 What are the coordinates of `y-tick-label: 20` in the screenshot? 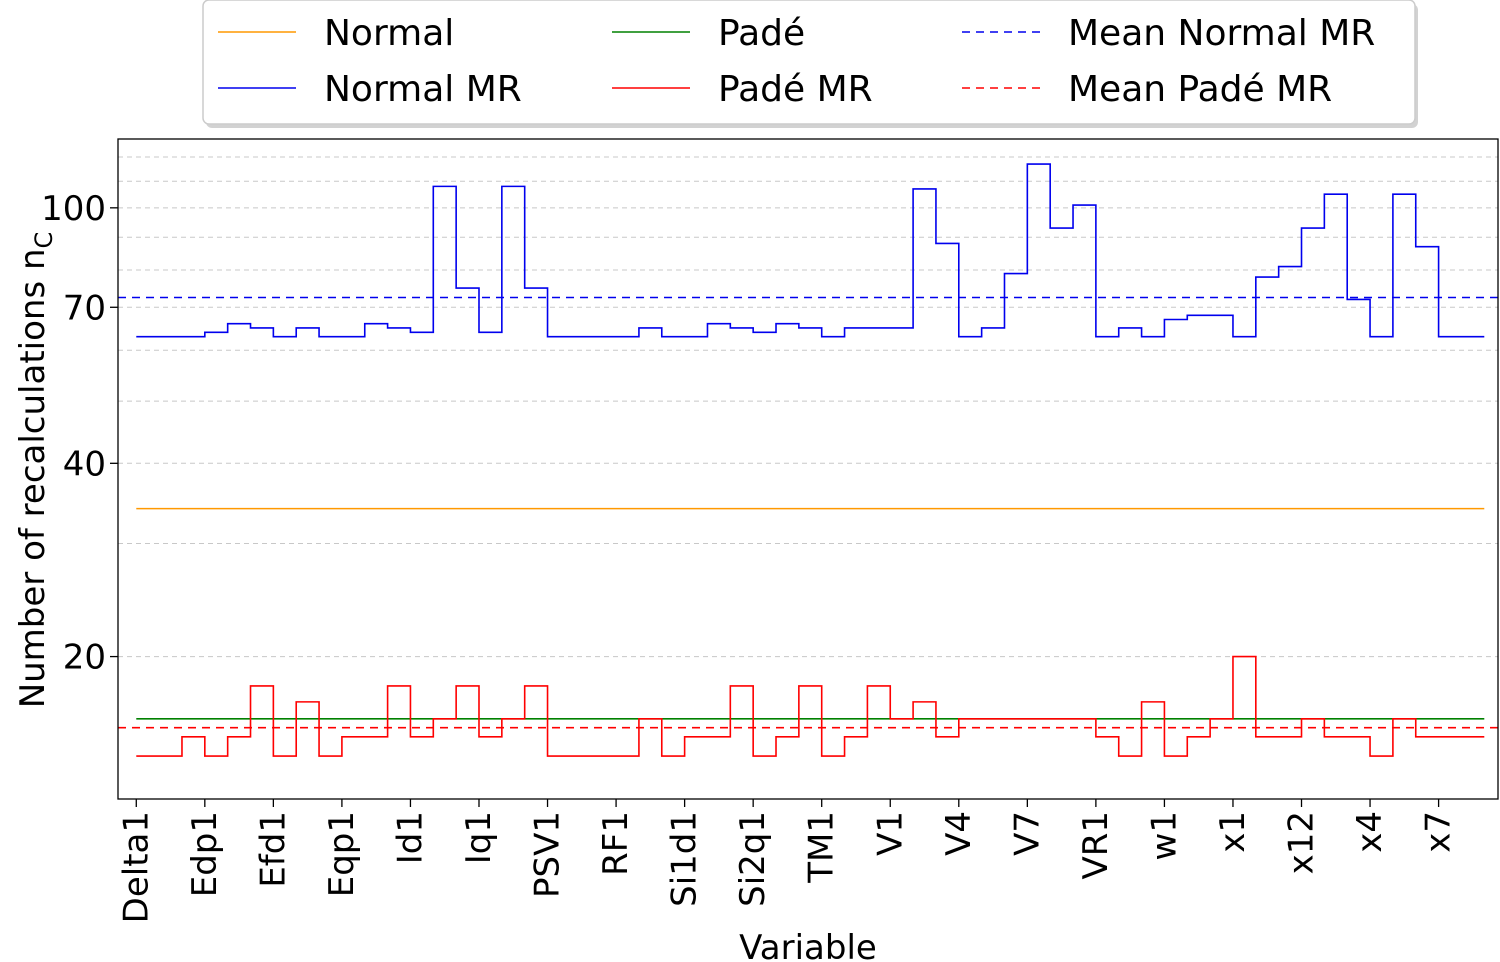 It's located at (84, 658).